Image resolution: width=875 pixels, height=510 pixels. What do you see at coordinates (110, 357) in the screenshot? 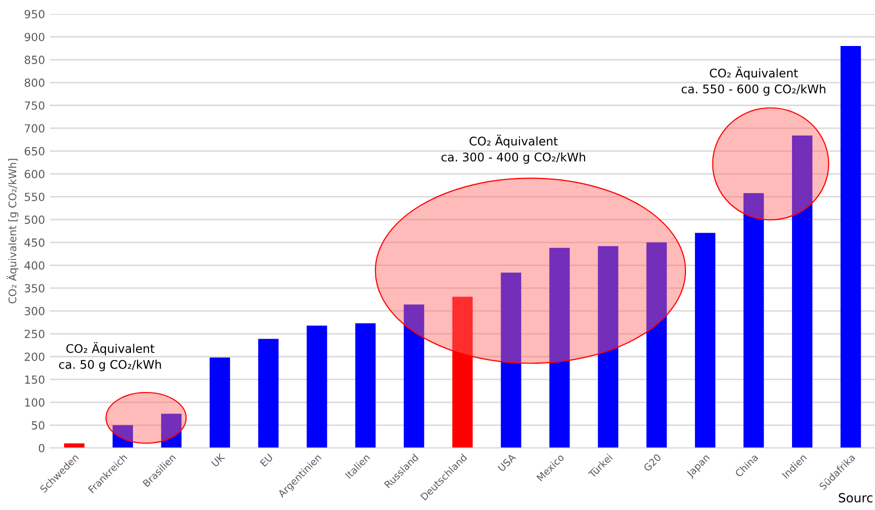
I see `annotation: CO₂ Äquivalent ca. 50 g CO₂/kWh` at bounding box center [110, 357].